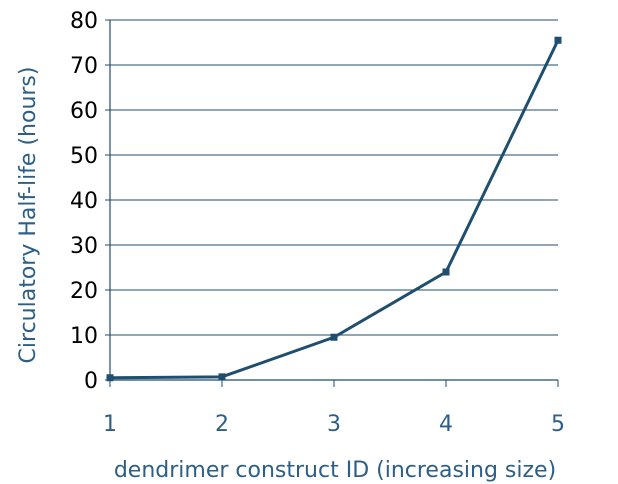 Image resolution: width=618 pixels, height=484 pixels. What do you see at coordinates (446, 424) in the screenshot?
I see `x-tick-label-4: 4` at bounding box center [446, 424].